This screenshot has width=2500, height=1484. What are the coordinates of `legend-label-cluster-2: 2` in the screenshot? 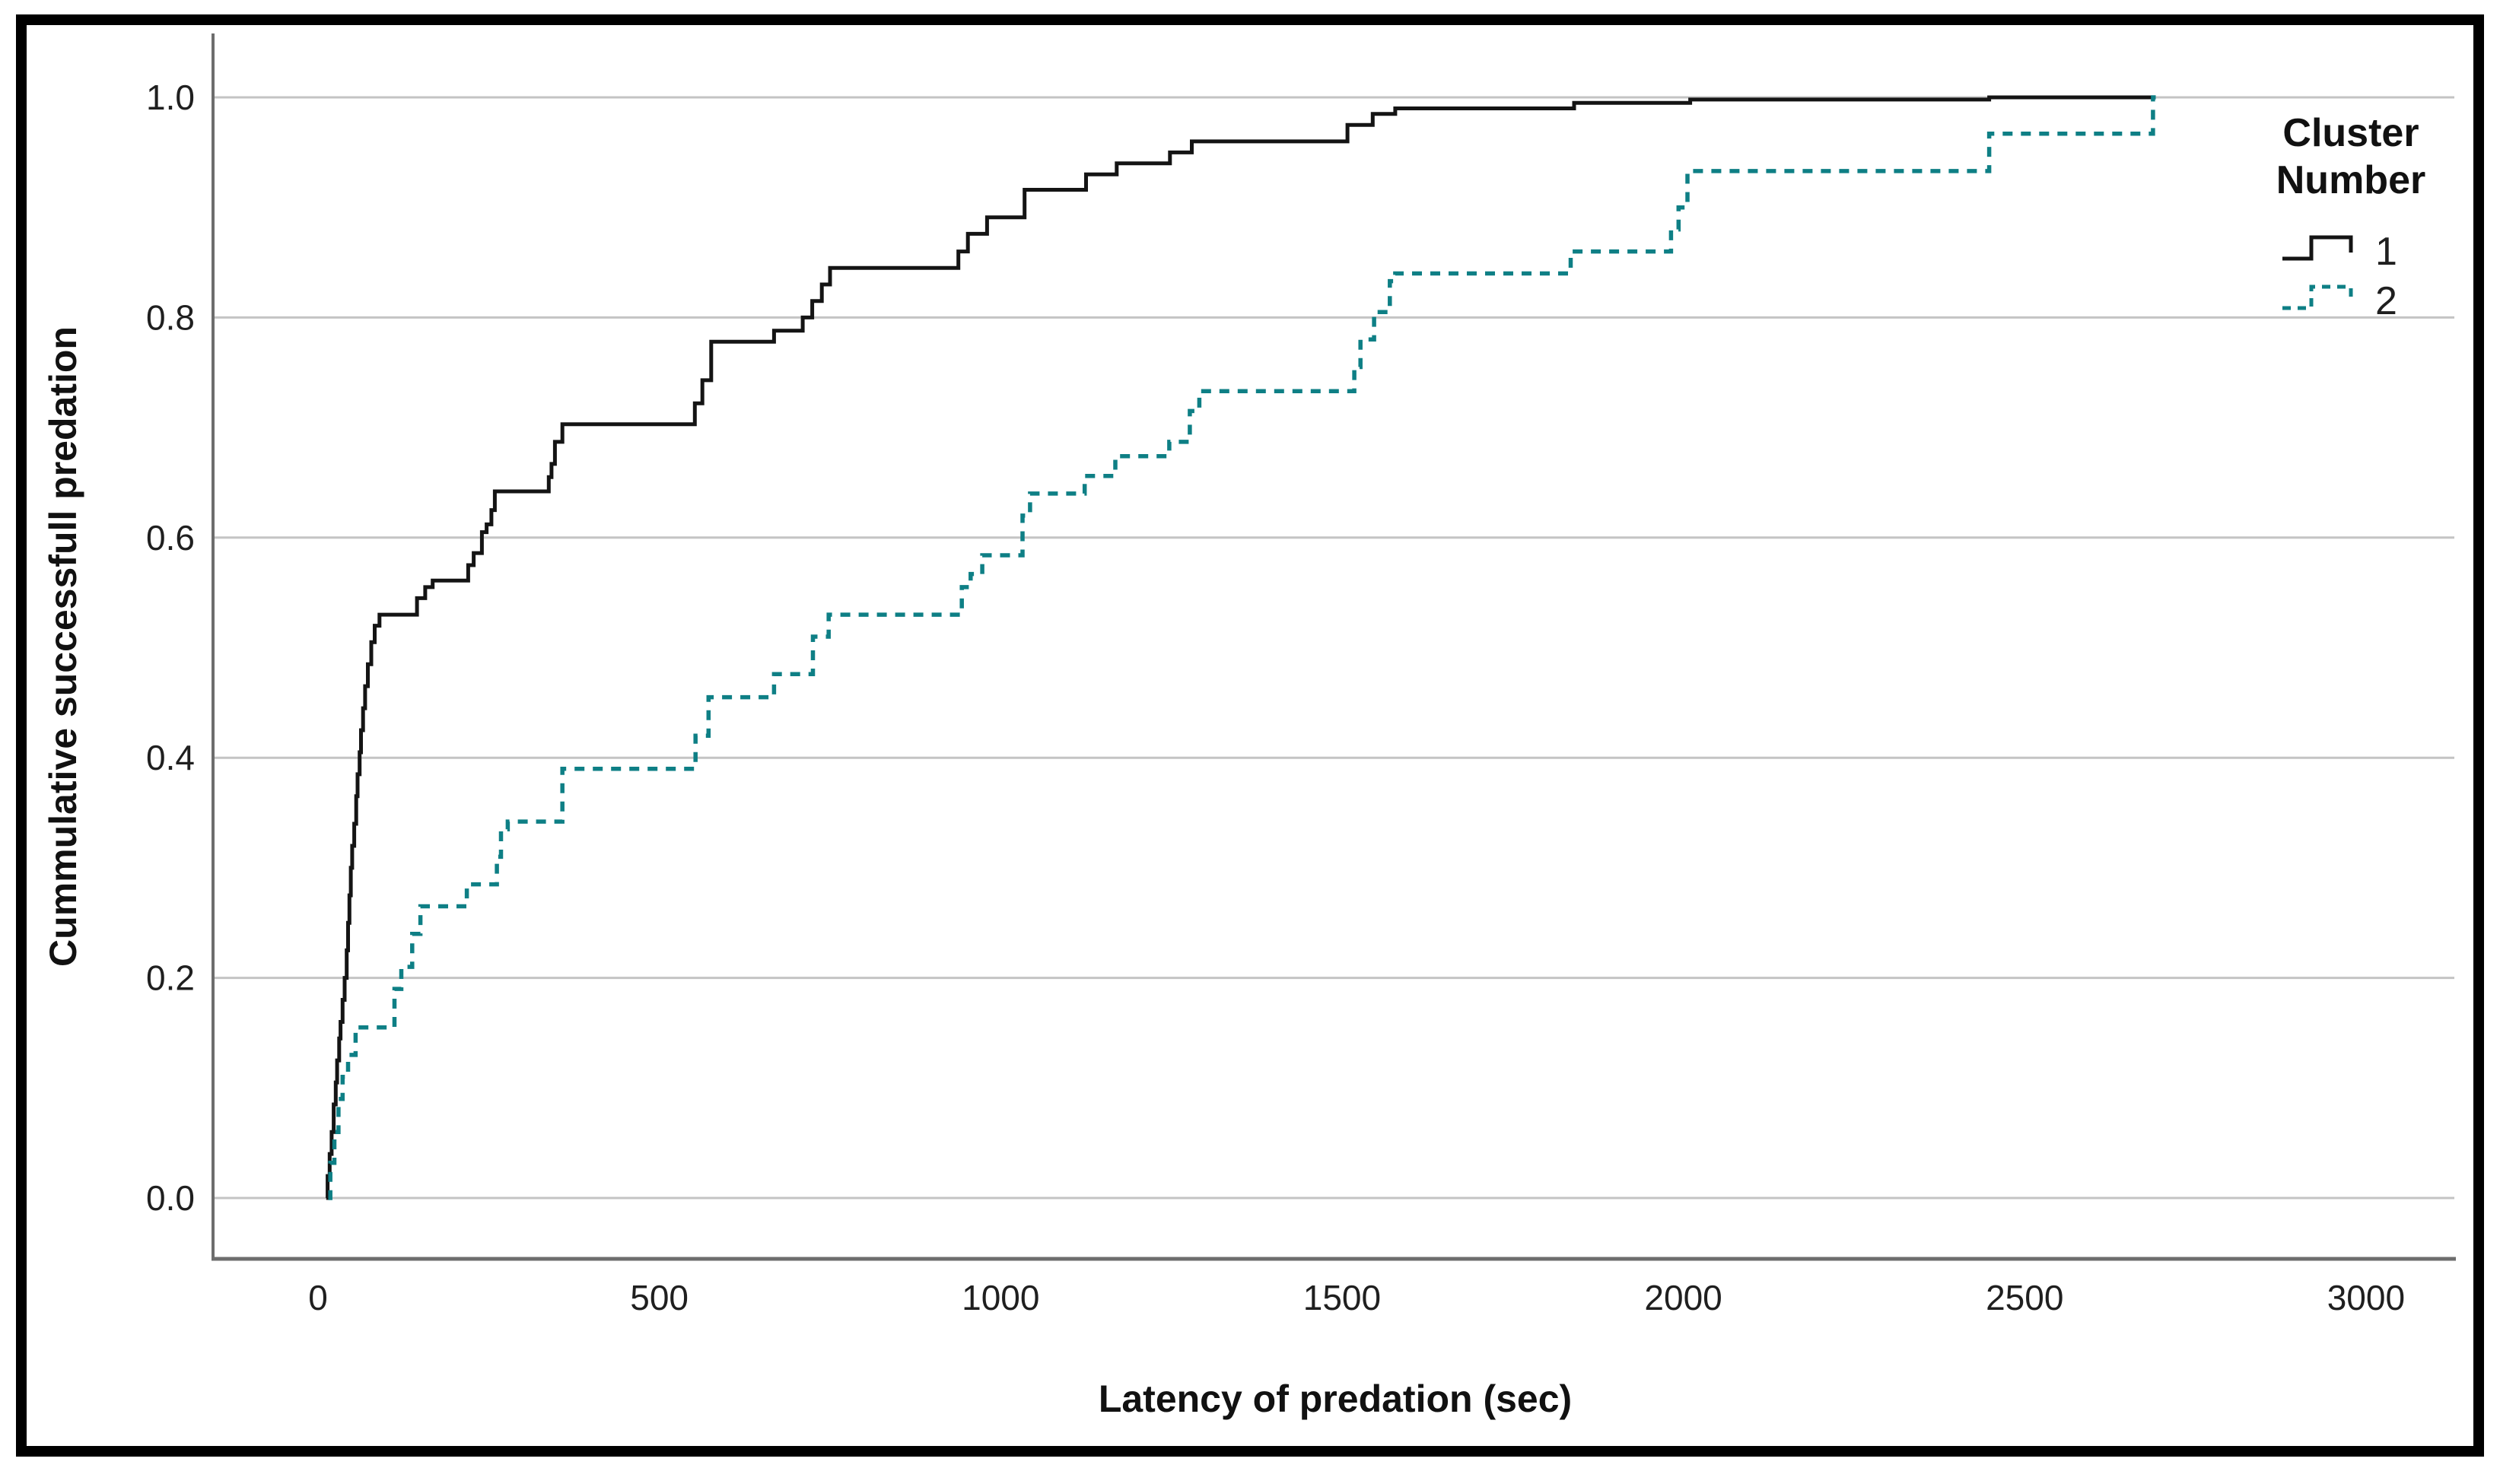 It's located at (2386, 301).